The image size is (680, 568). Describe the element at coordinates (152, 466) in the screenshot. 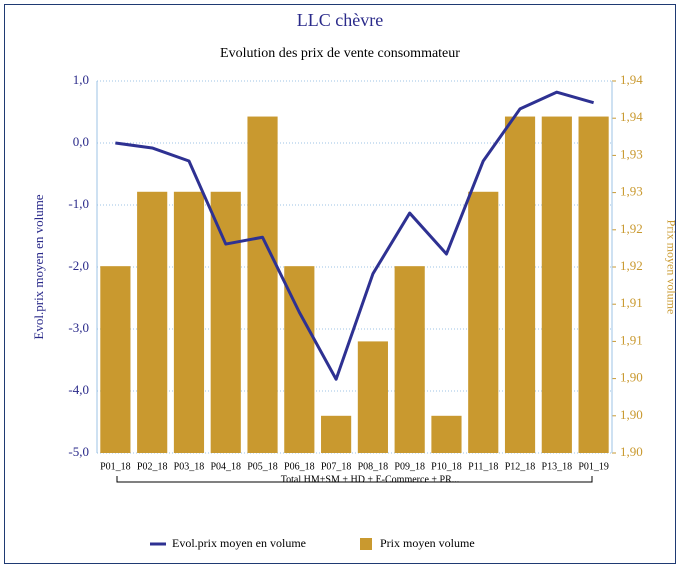

I see `x-tick-label: P02_18` at that location.